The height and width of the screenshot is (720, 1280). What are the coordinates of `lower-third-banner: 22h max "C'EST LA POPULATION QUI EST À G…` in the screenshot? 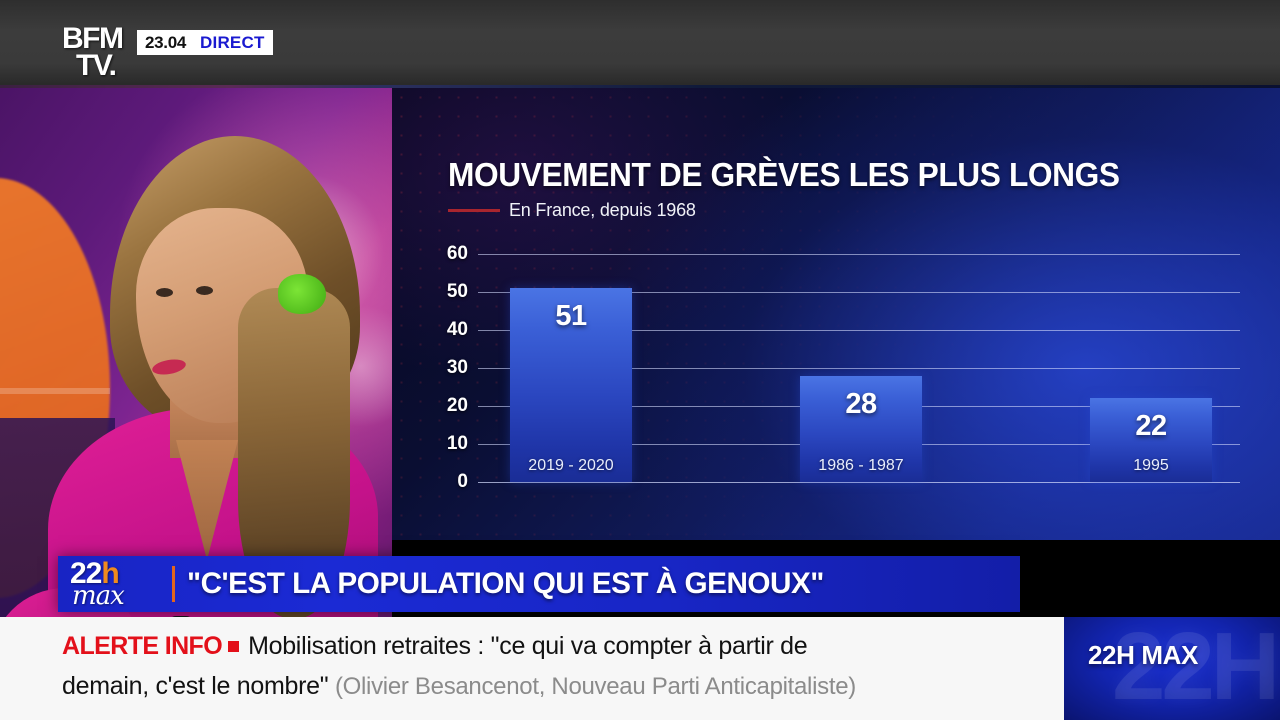 It's located at (539, 584).